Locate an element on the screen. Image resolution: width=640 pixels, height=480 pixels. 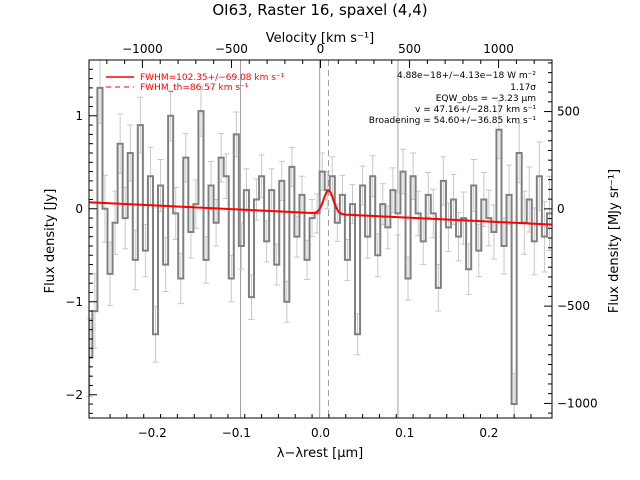
top-tick-label: −1000 is located at coordinates (142, 49).